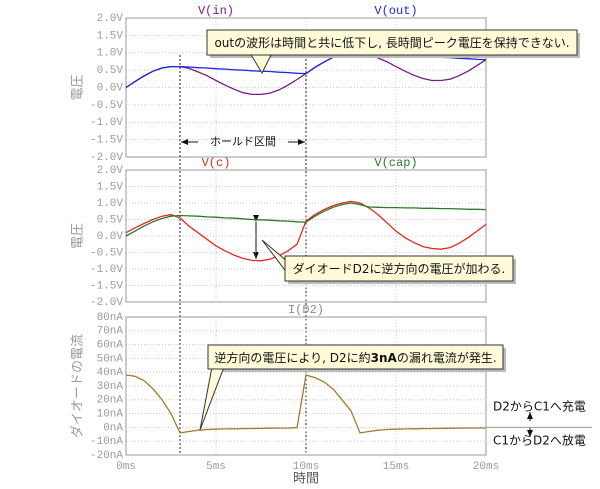  Describe the element at coordinates (106, 456) in the screenshot. I see `y-tick-label: -20nA` at that location.